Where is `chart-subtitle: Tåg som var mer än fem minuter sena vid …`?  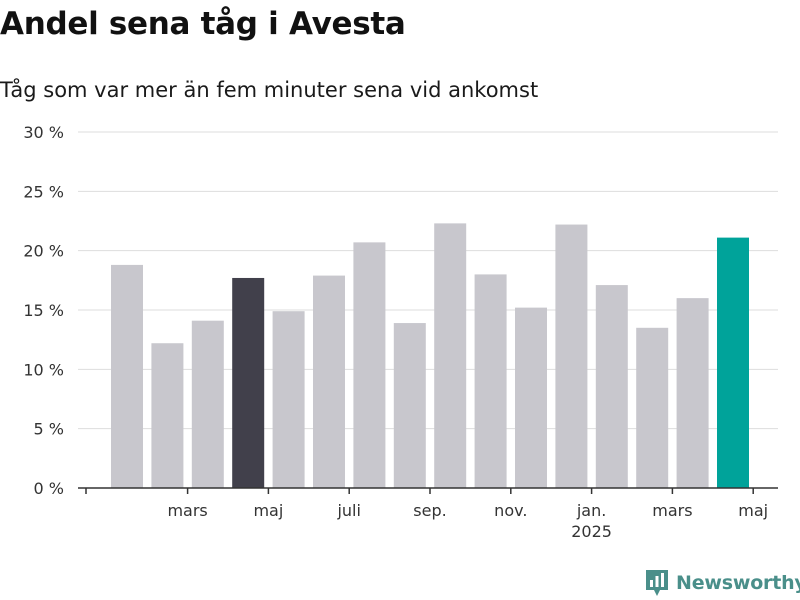 chart-subtitle: Tåg som var mer än fem minuter sena vid … is located at coordinates (269, 90).